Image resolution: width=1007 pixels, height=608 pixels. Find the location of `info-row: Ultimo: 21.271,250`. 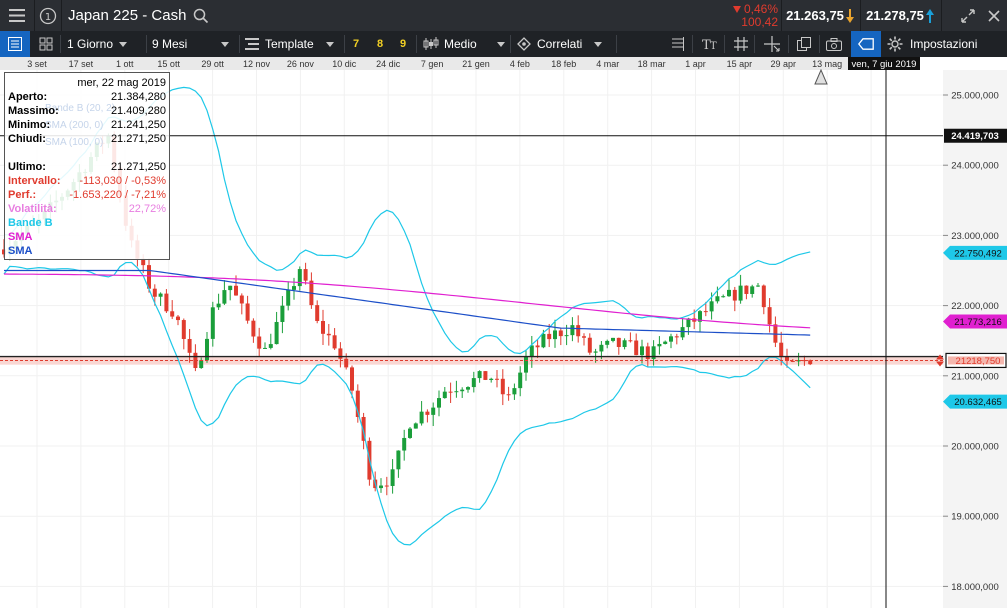

info-row: Ultimo: 21.271,250 is located at coordinates (87, 167).